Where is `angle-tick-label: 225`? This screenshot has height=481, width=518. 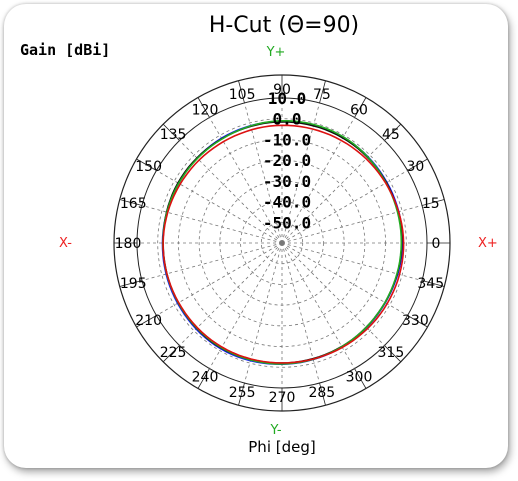 angle-tick-label: 225 is located at coordinates (173, 353).